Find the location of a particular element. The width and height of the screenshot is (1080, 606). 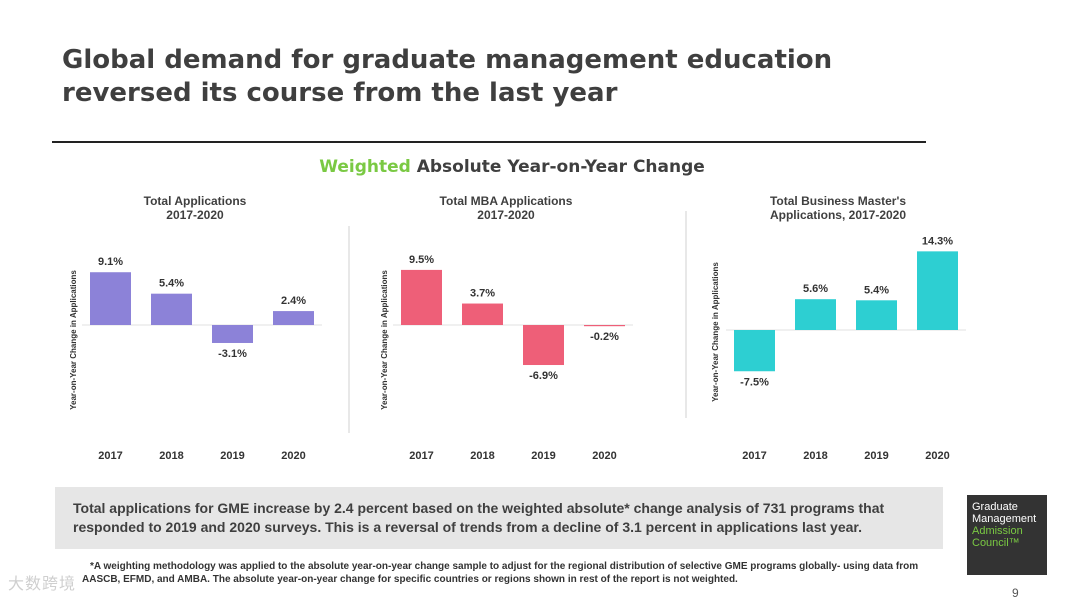

watermark: 大数跨境 is located at coordinates (42, 584).